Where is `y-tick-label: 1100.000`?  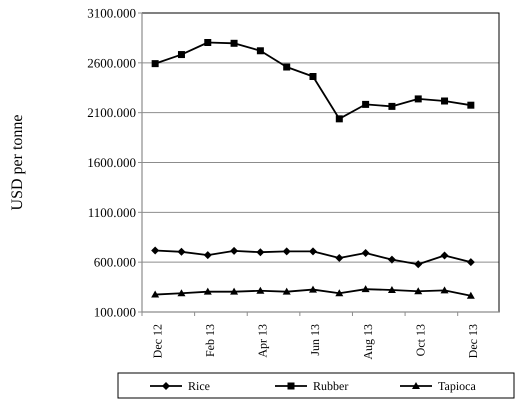
y-tick-label: 1100.000 is located at coordinates (112, 212).